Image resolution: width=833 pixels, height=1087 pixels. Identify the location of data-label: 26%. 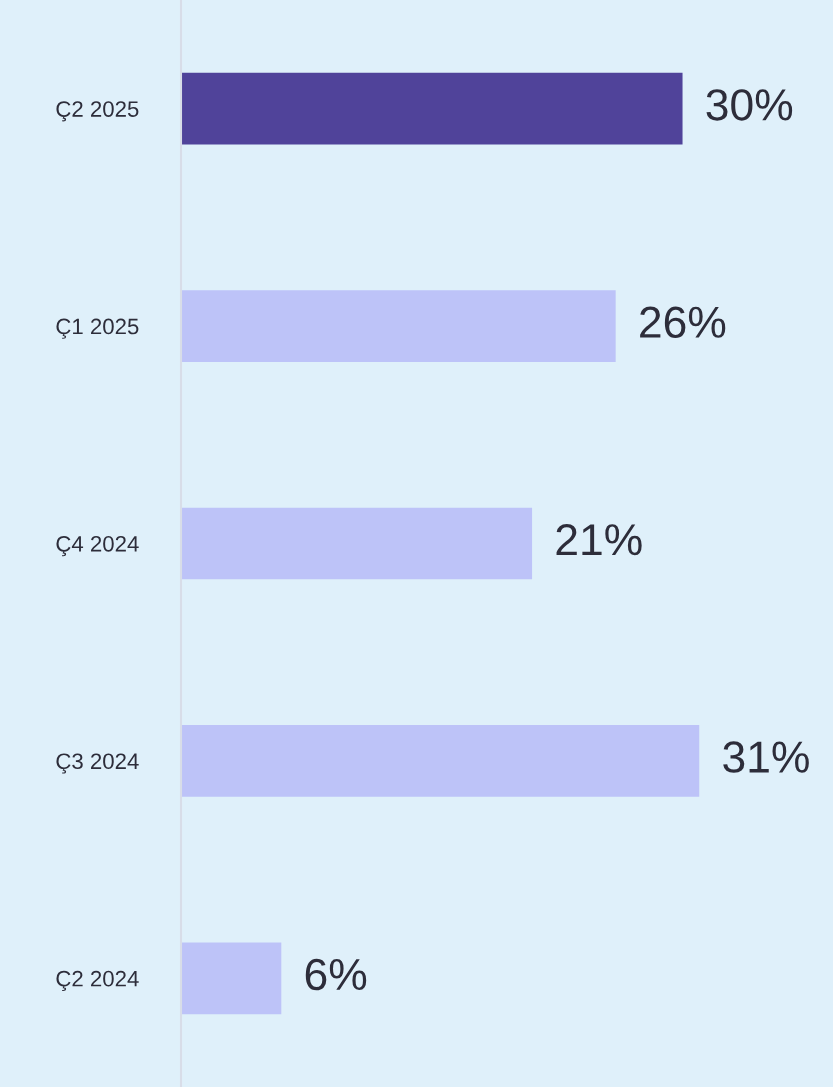
(683, 322).